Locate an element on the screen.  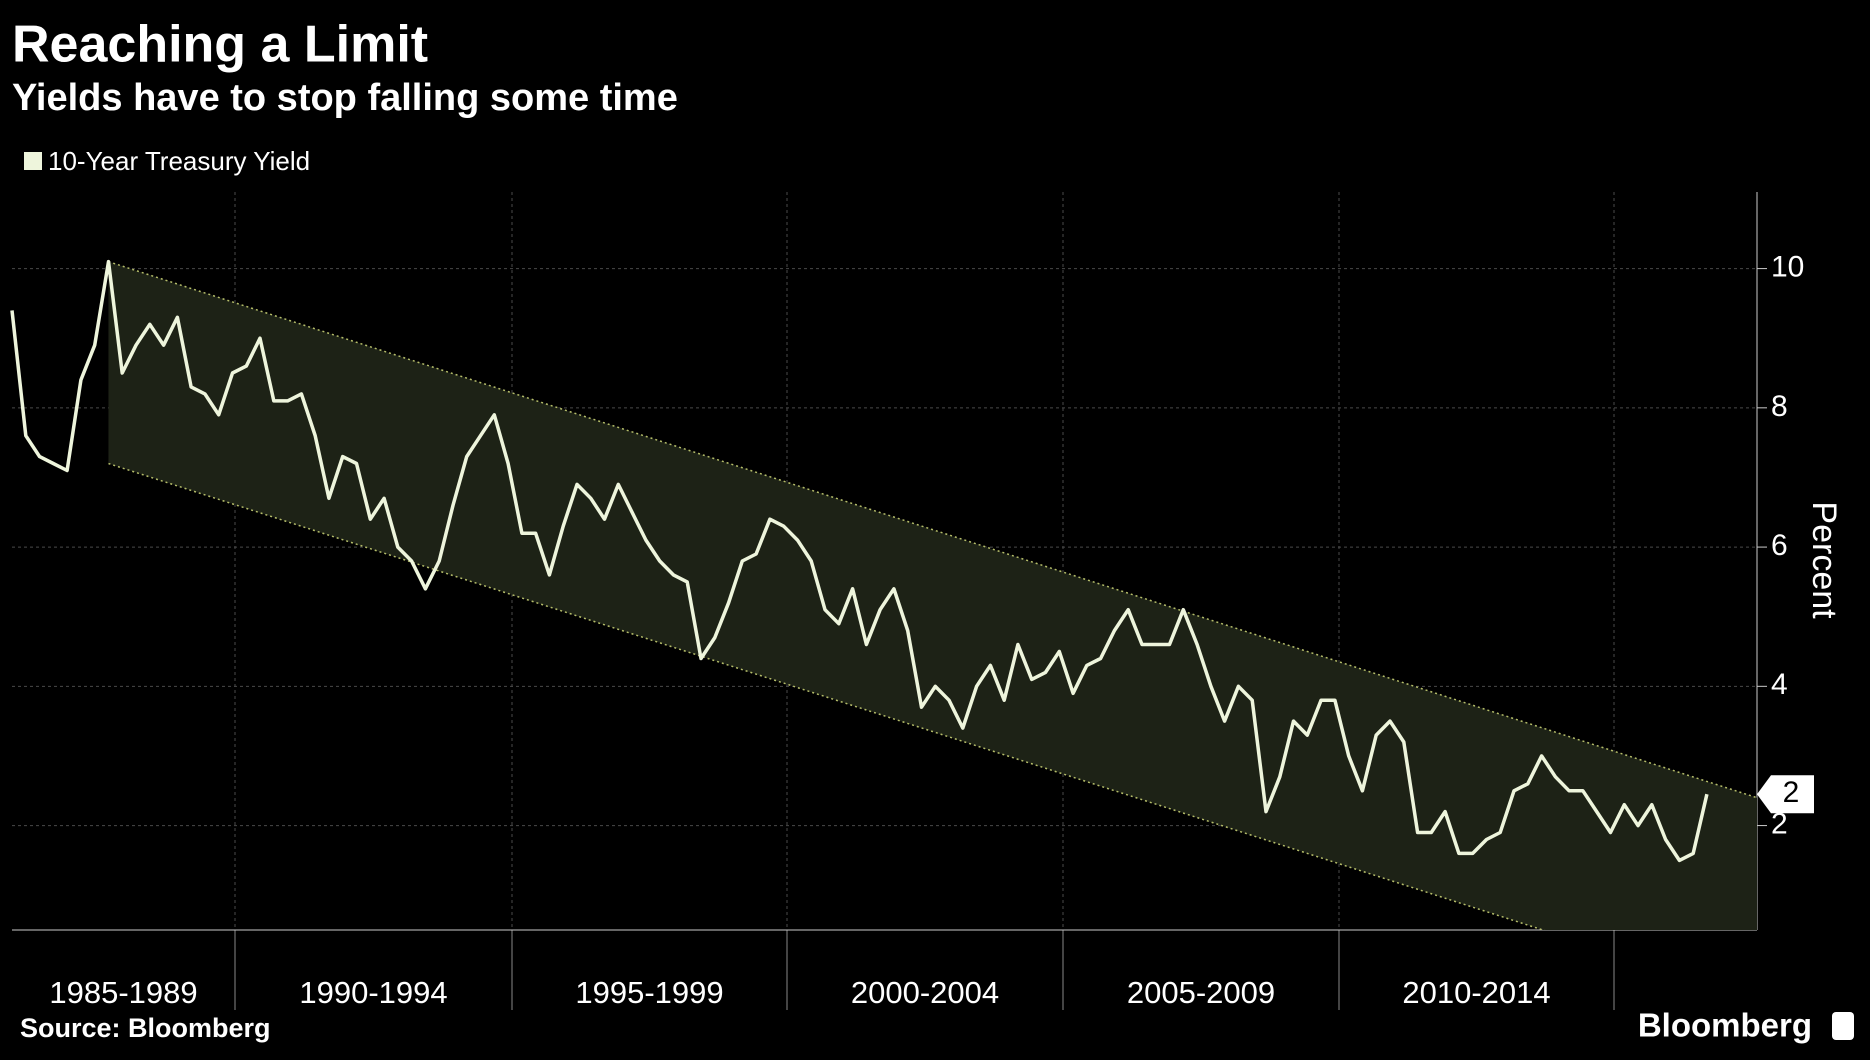
legend-label: 10-Year Treasury Yield is located at coordinates (179, 161).